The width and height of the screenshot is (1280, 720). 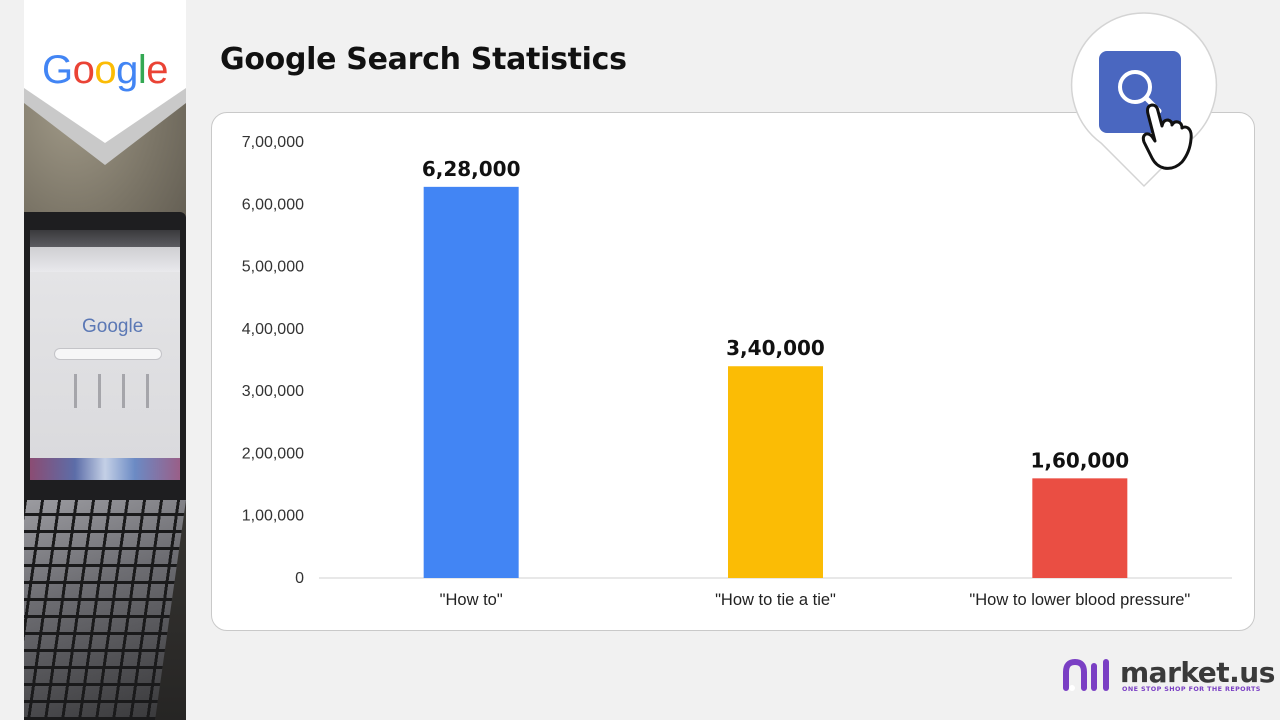 I want to click on hand-pointer-icon, so click(x=1167, y=136).